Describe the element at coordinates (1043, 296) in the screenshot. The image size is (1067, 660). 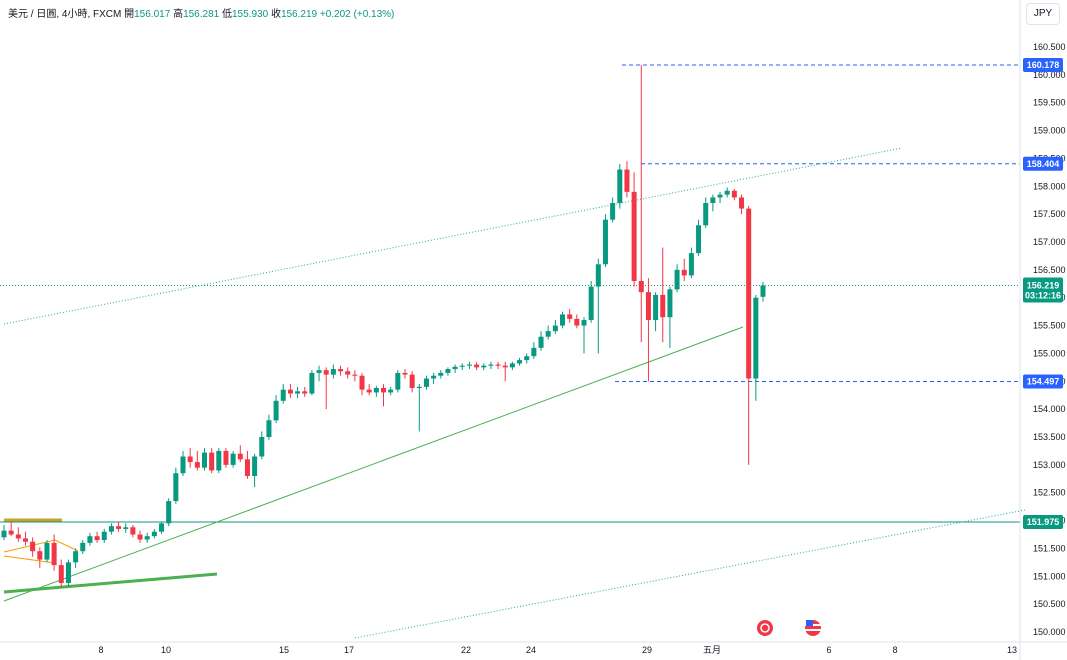
I see `countdown-label: 03:12:16` at that location.